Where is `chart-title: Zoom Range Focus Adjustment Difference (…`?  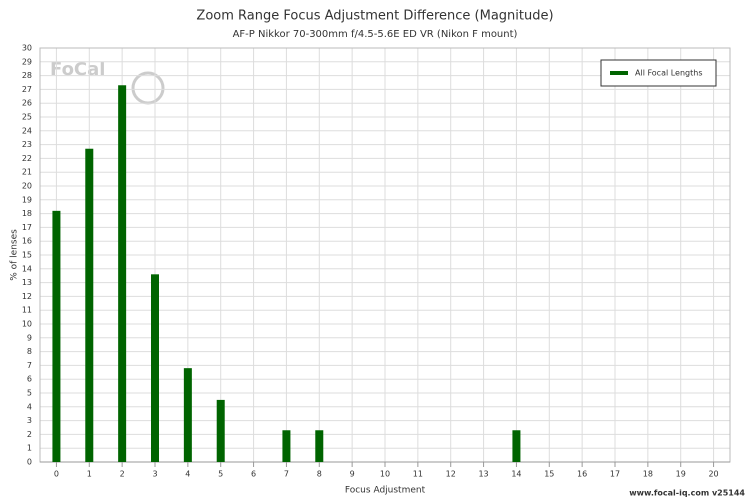
chart-title: Zoom Range Focus Adjustment Difference (… is located at coordinates (374, 16).